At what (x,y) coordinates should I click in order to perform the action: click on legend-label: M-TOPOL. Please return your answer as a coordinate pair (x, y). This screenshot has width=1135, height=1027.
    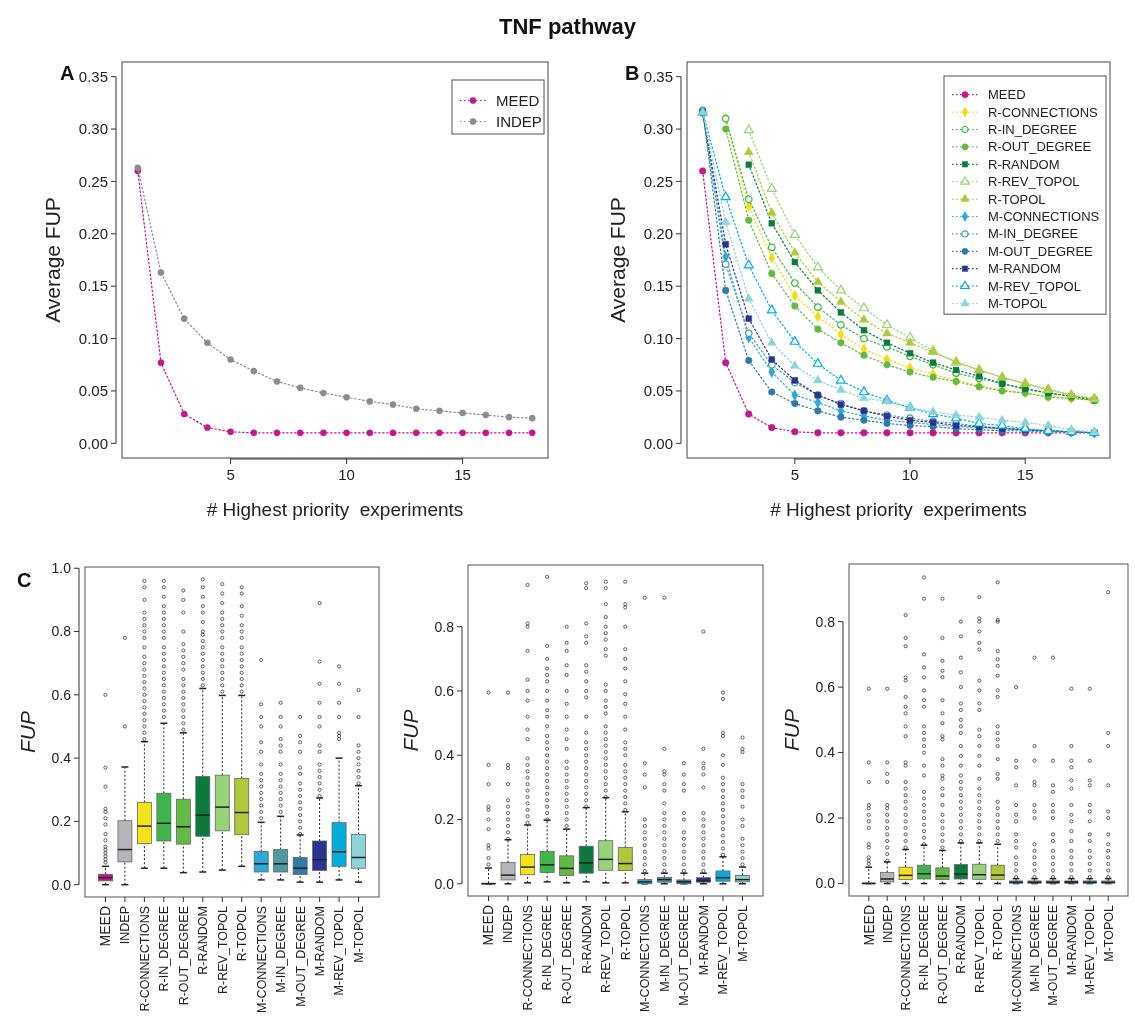
    Looking at the image, I should click on (1017, 304).